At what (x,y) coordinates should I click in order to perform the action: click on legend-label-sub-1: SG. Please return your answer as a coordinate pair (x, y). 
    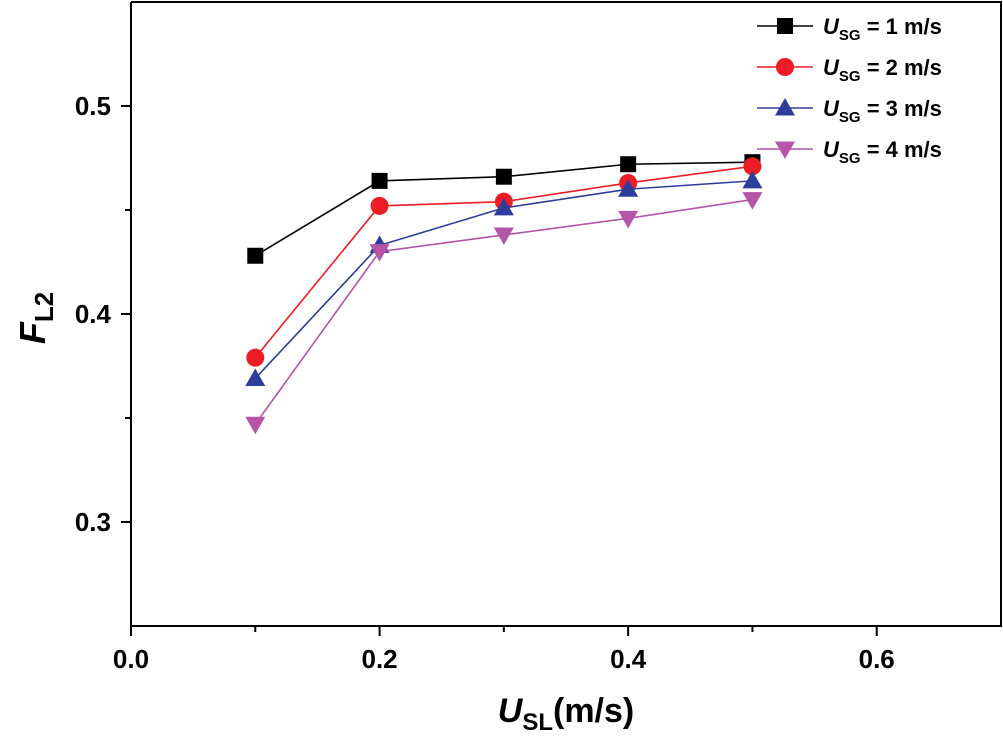
    Looking at the image, I should click on (850, 35).